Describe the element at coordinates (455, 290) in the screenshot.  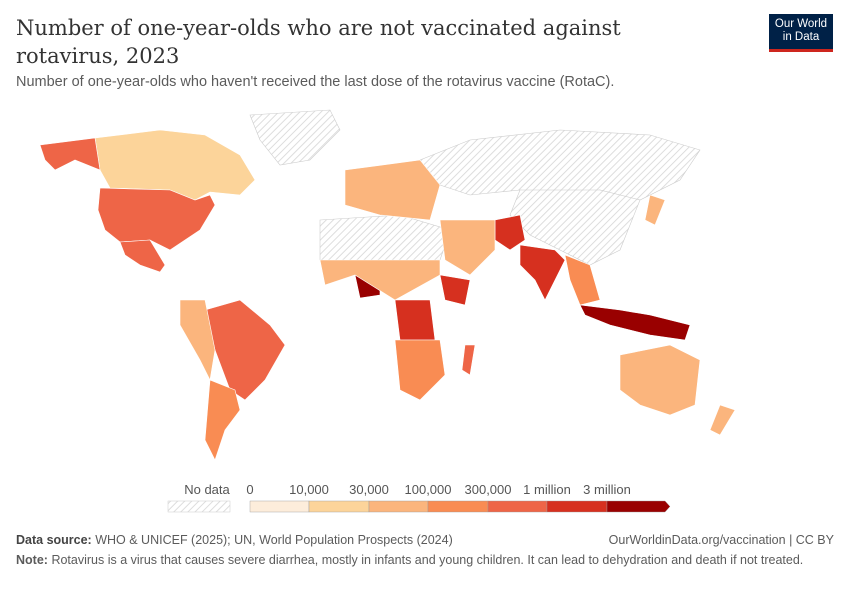
I see `country-ethiopia` at that location.